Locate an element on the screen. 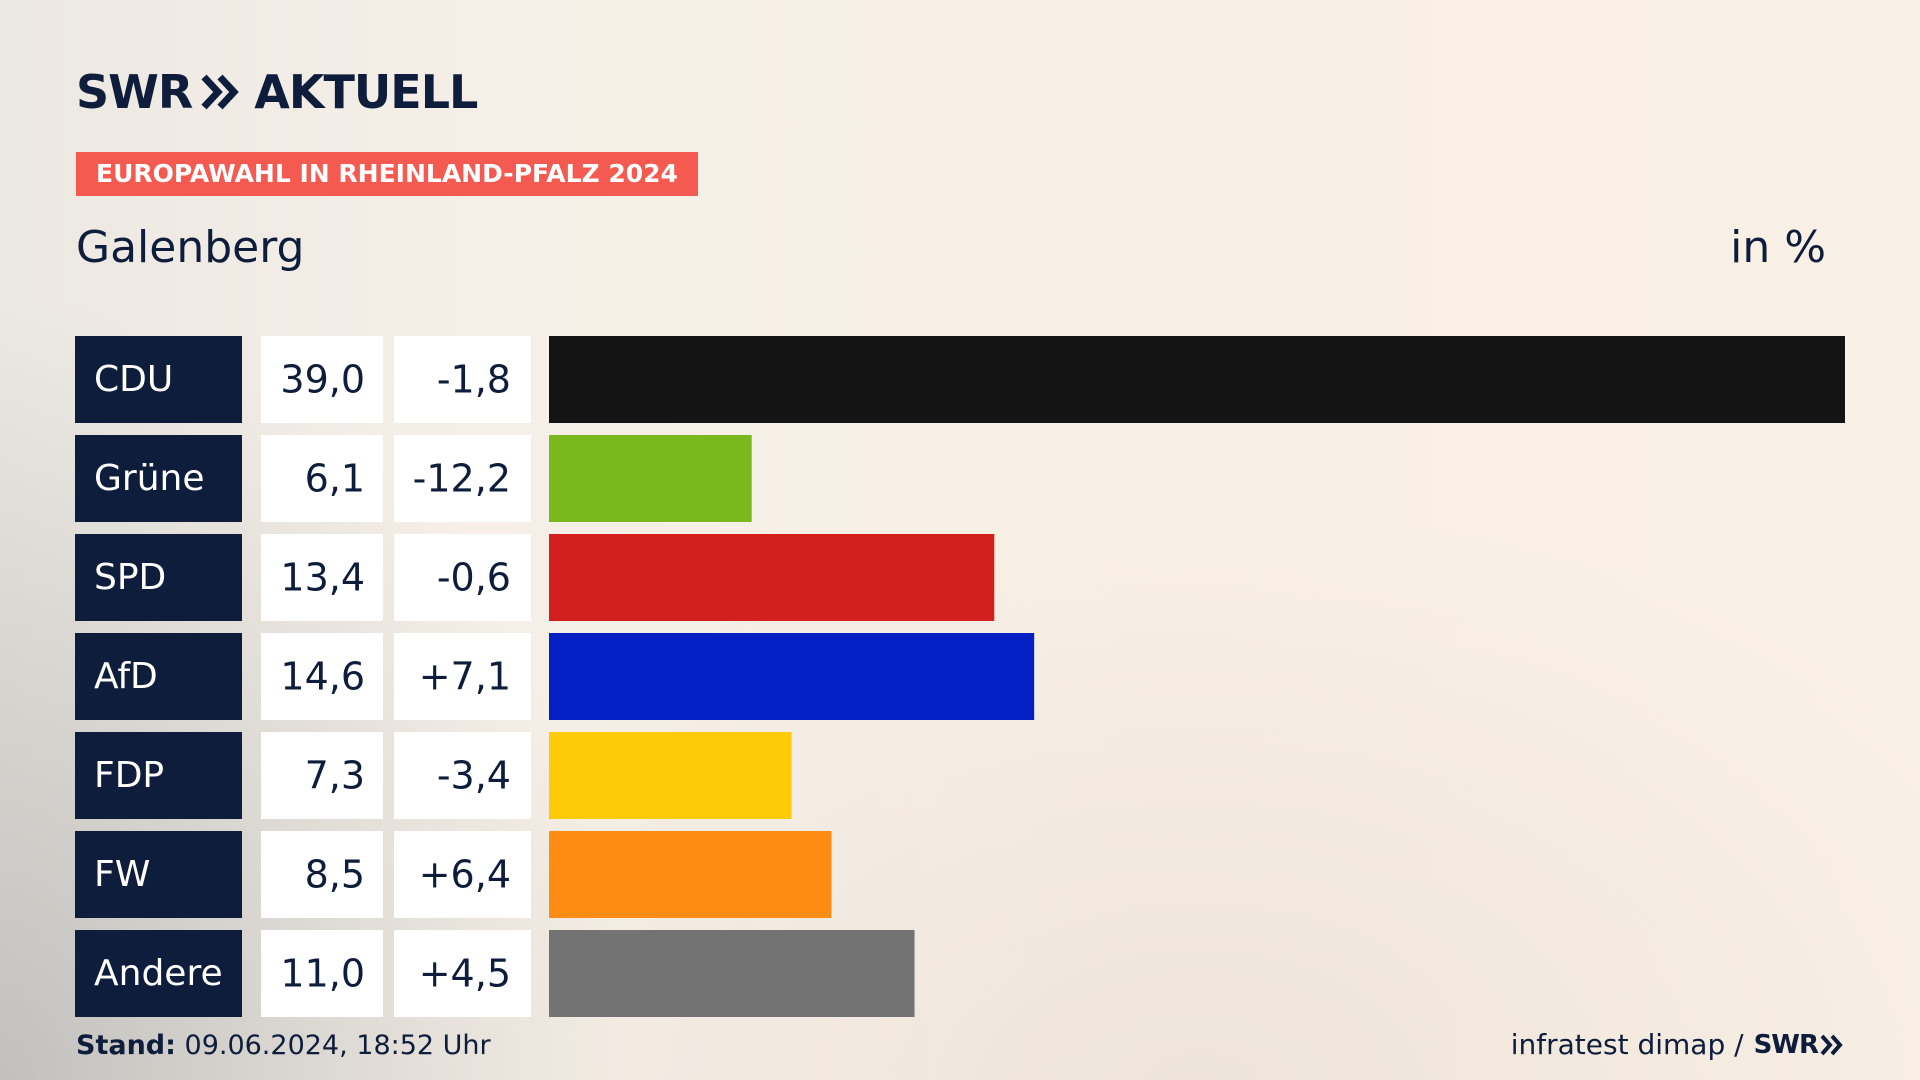 This screenshot has width=1920, height=1080. change-cell-cdu is located at coordinates (462, 379).